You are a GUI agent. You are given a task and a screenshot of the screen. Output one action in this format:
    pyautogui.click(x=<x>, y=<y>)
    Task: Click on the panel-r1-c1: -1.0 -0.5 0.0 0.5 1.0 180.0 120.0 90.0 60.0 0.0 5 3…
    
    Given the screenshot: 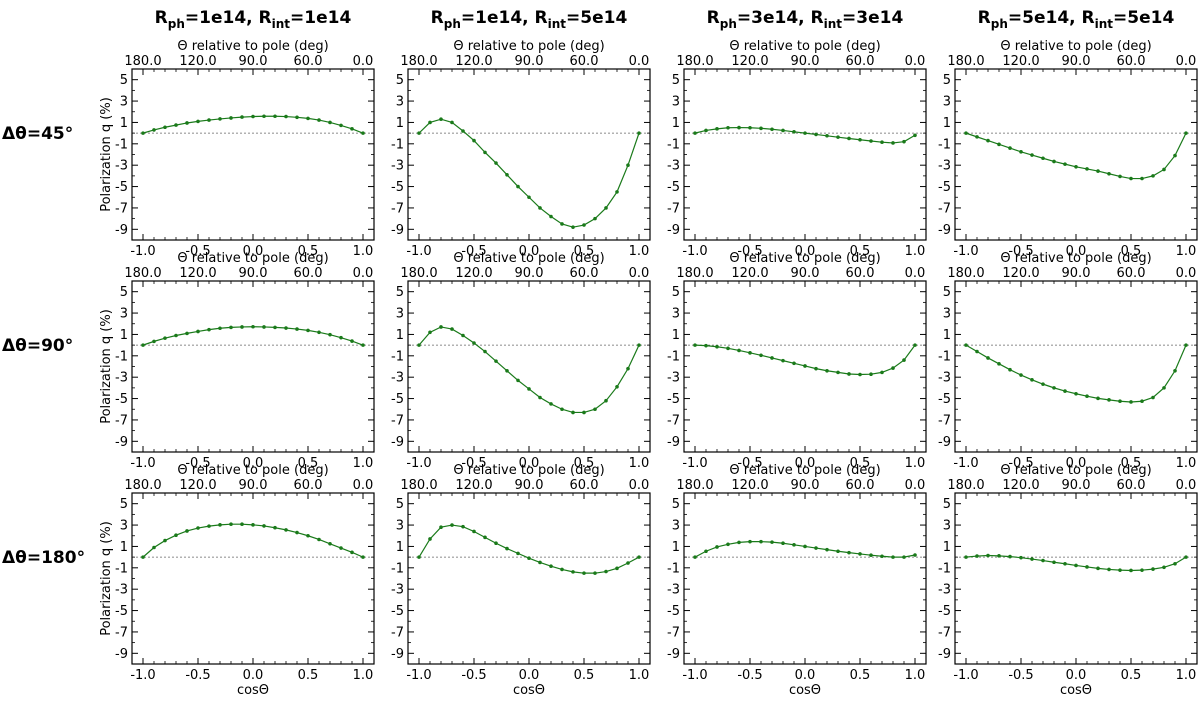 What is the action you would take?
    pyautogui.click(x=521, y=361)
    